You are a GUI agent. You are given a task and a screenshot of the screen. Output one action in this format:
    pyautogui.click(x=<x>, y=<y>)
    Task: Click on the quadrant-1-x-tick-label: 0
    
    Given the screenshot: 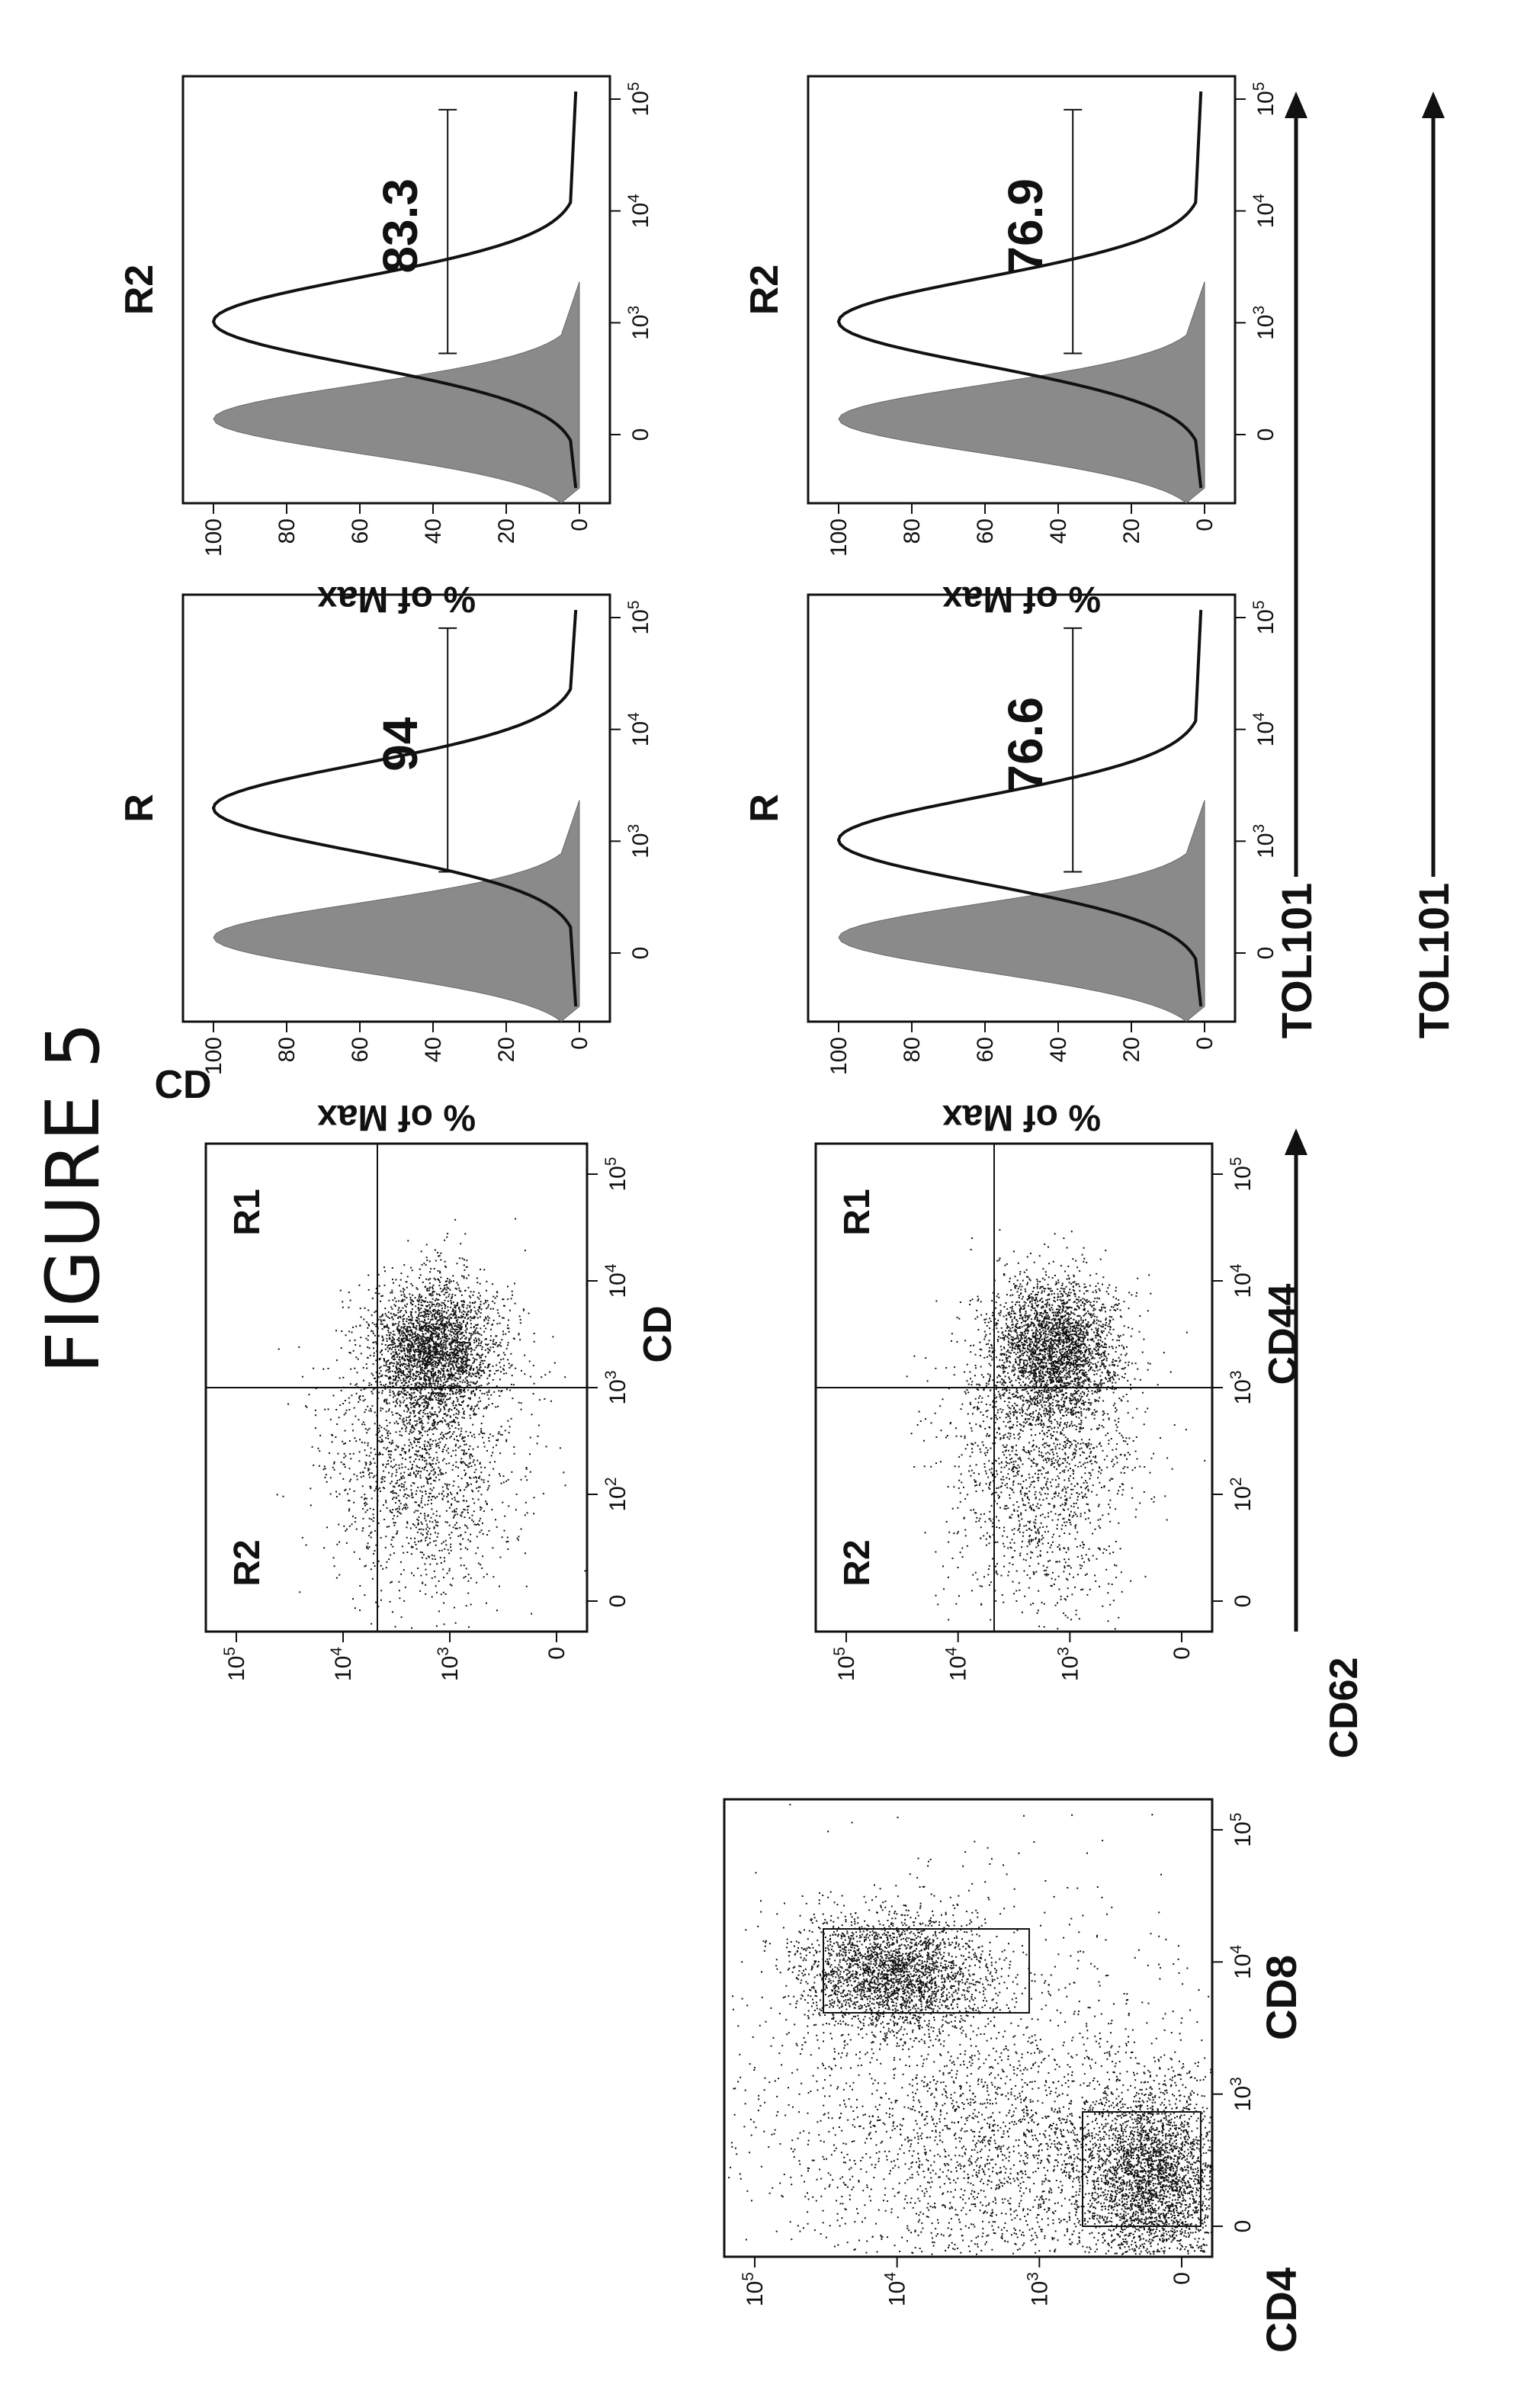 What is the action you would take?
    pyautogui.click(x=618, y=1602)
    